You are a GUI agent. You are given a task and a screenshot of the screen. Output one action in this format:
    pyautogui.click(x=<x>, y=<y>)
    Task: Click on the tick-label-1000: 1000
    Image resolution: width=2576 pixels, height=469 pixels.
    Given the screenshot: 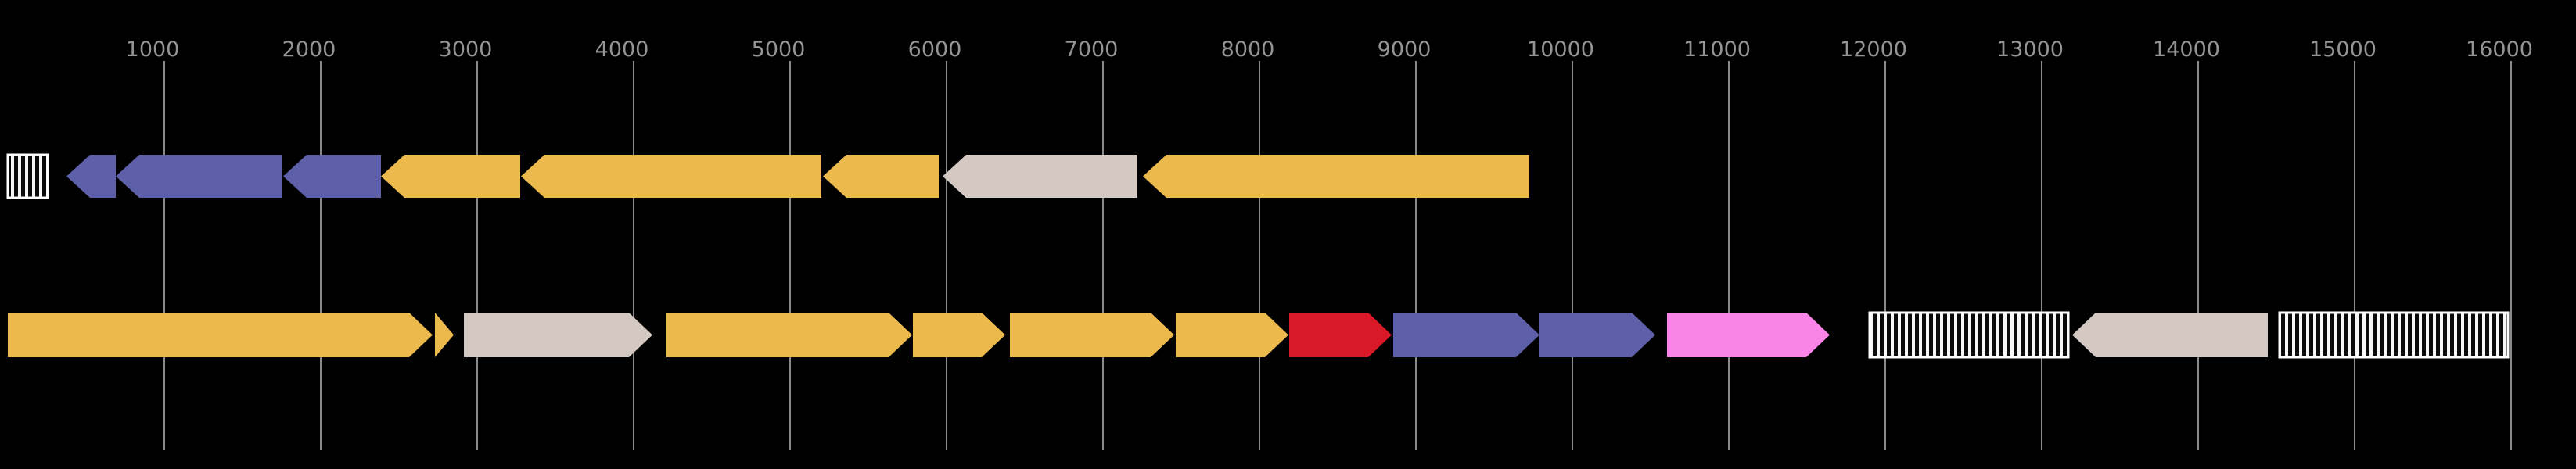 What is the action you would take?
    pyautogui.click(x=153, y=50)
    